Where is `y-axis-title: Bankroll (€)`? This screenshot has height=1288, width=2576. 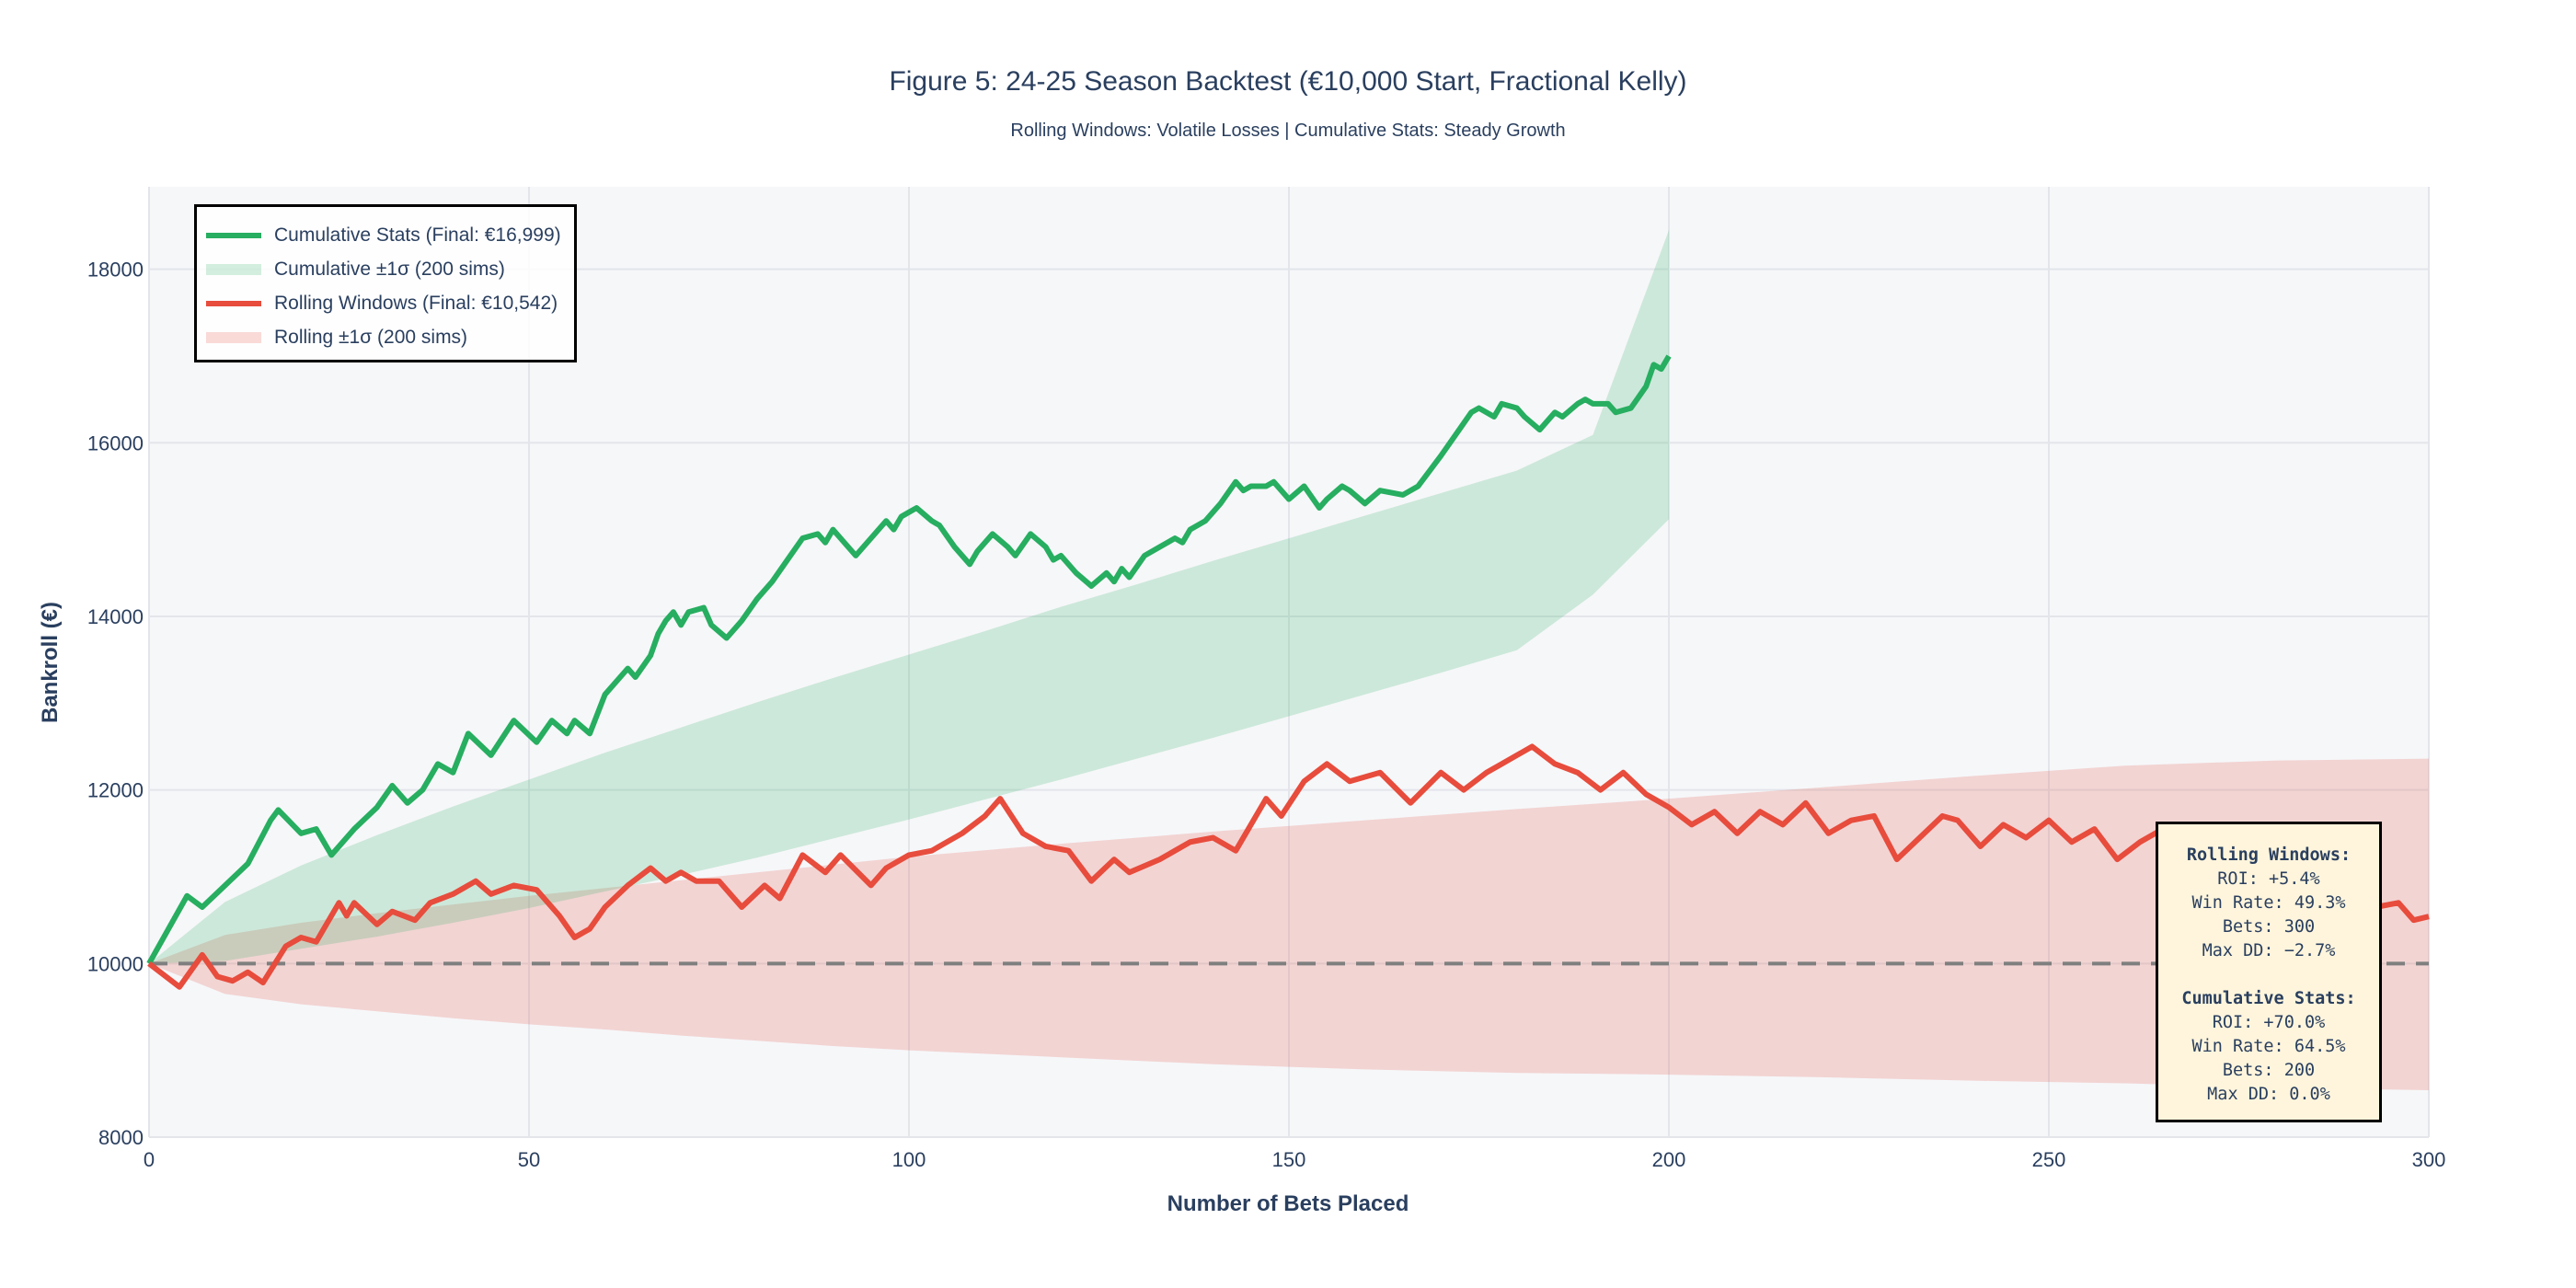 y-axis-title: Bankroll (€) is located at coordinates (50, 662).